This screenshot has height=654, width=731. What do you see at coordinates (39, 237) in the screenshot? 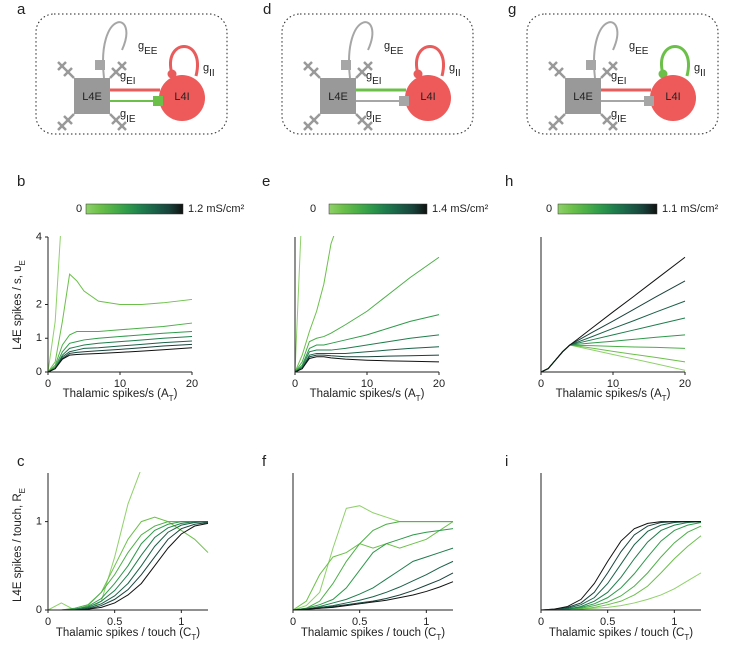
I see `y-tick-label: 4` at bounding box center [39, 237].